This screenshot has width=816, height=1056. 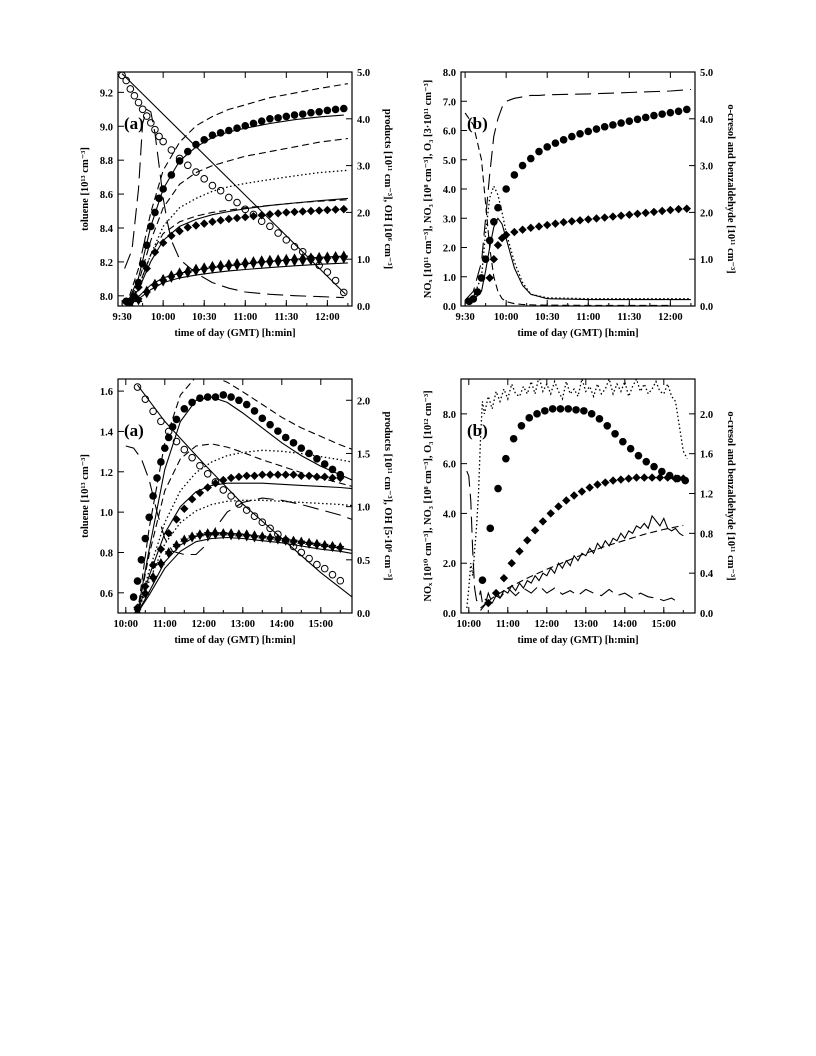 What do you see at coordinates (706, 415) in the screenshot?
I see `y-right-tick-label: 2.0` at bounding box center [706, 415].